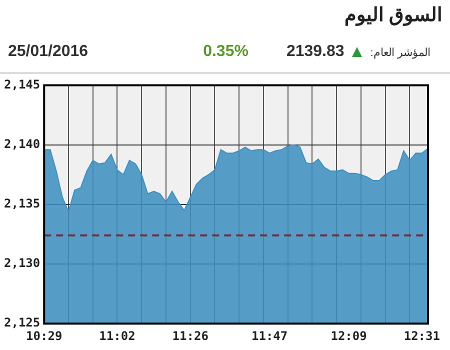  What do you see at coordinates (22, 84) in the screenshot?
I see `y-tick-label: 2,145` at bounding box center [22, 84].